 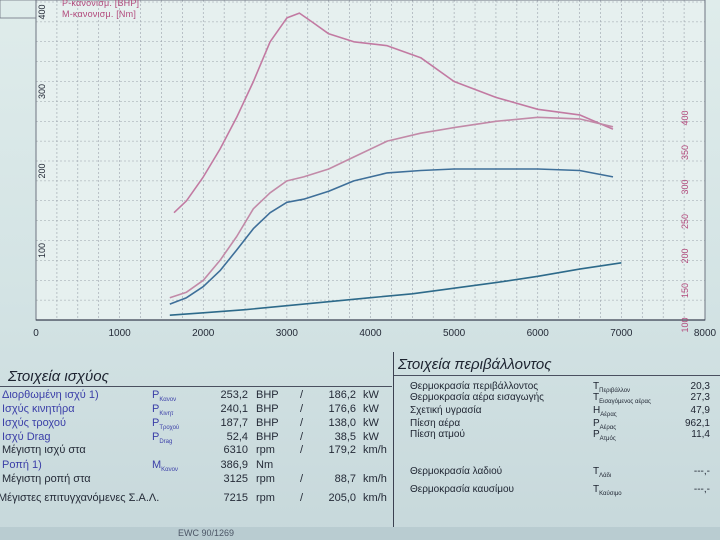 I want to click on power-row-value2: 179,2, so click(x=342, y=450).